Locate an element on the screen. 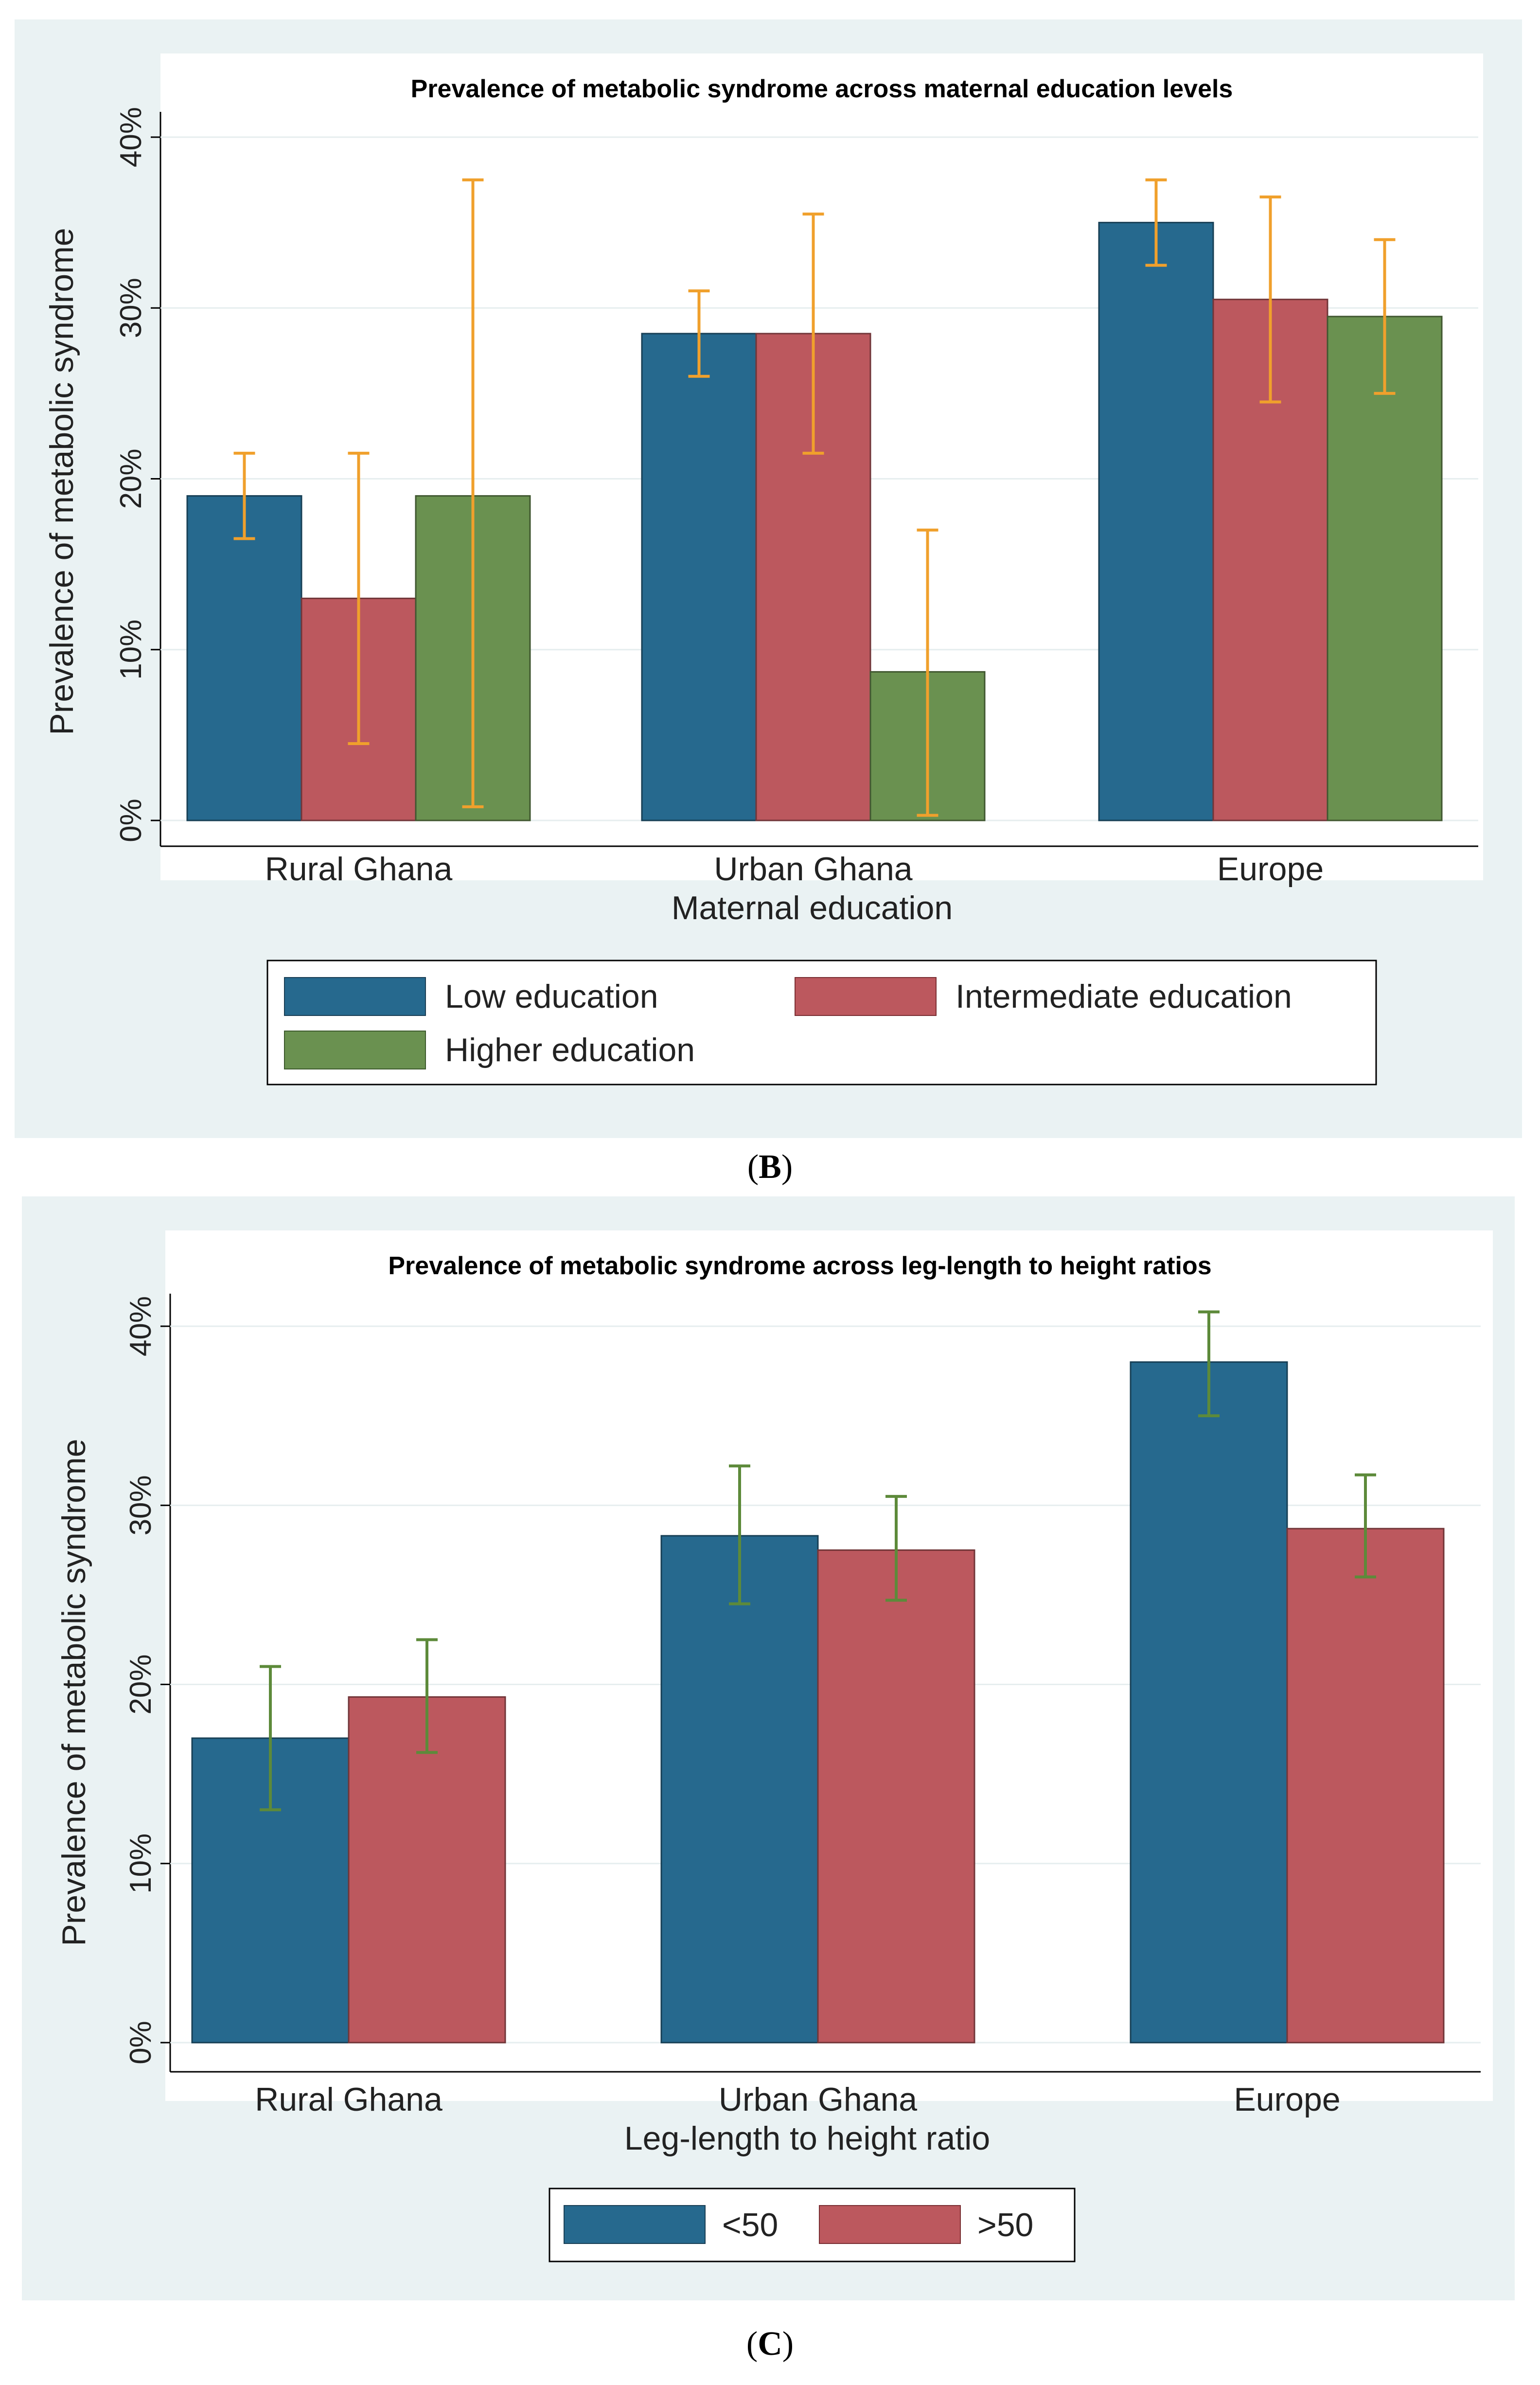  chart-b-ytick-label: 20% is located at coordinates (131, 478).